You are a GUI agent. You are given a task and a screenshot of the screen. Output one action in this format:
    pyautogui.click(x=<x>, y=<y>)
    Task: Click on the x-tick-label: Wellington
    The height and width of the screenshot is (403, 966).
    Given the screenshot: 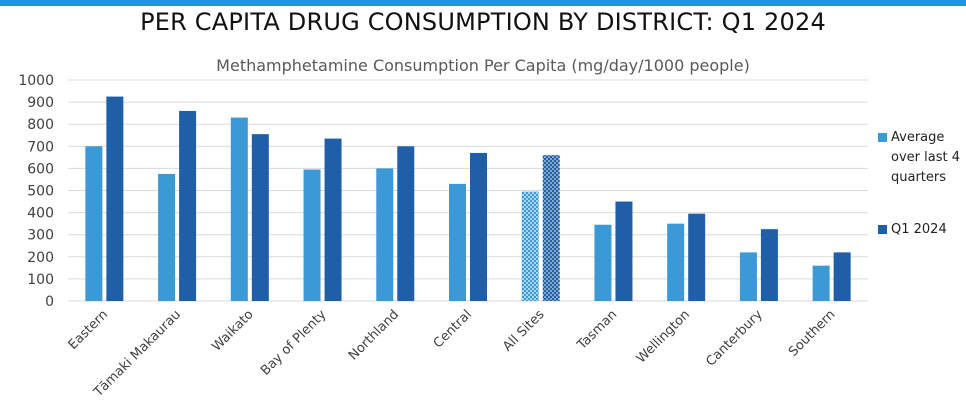 What is the action you would take?
    pyautogui.click(x=663, y=336)
    